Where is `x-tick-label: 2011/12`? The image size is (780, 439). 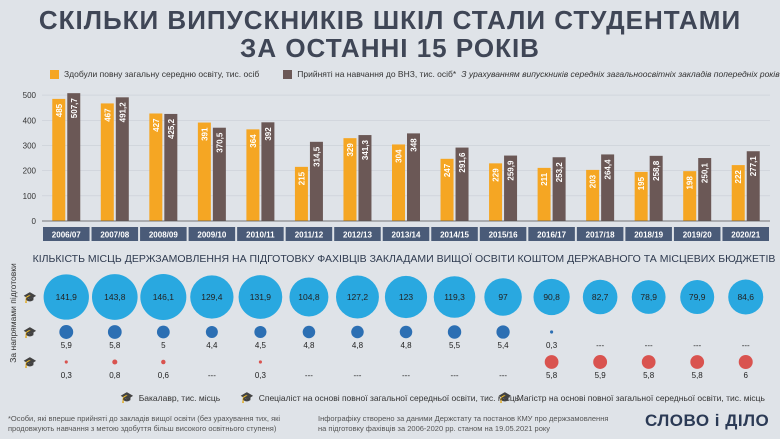 x-tick-label: 2011/12 is located at coordinates (309, 235).